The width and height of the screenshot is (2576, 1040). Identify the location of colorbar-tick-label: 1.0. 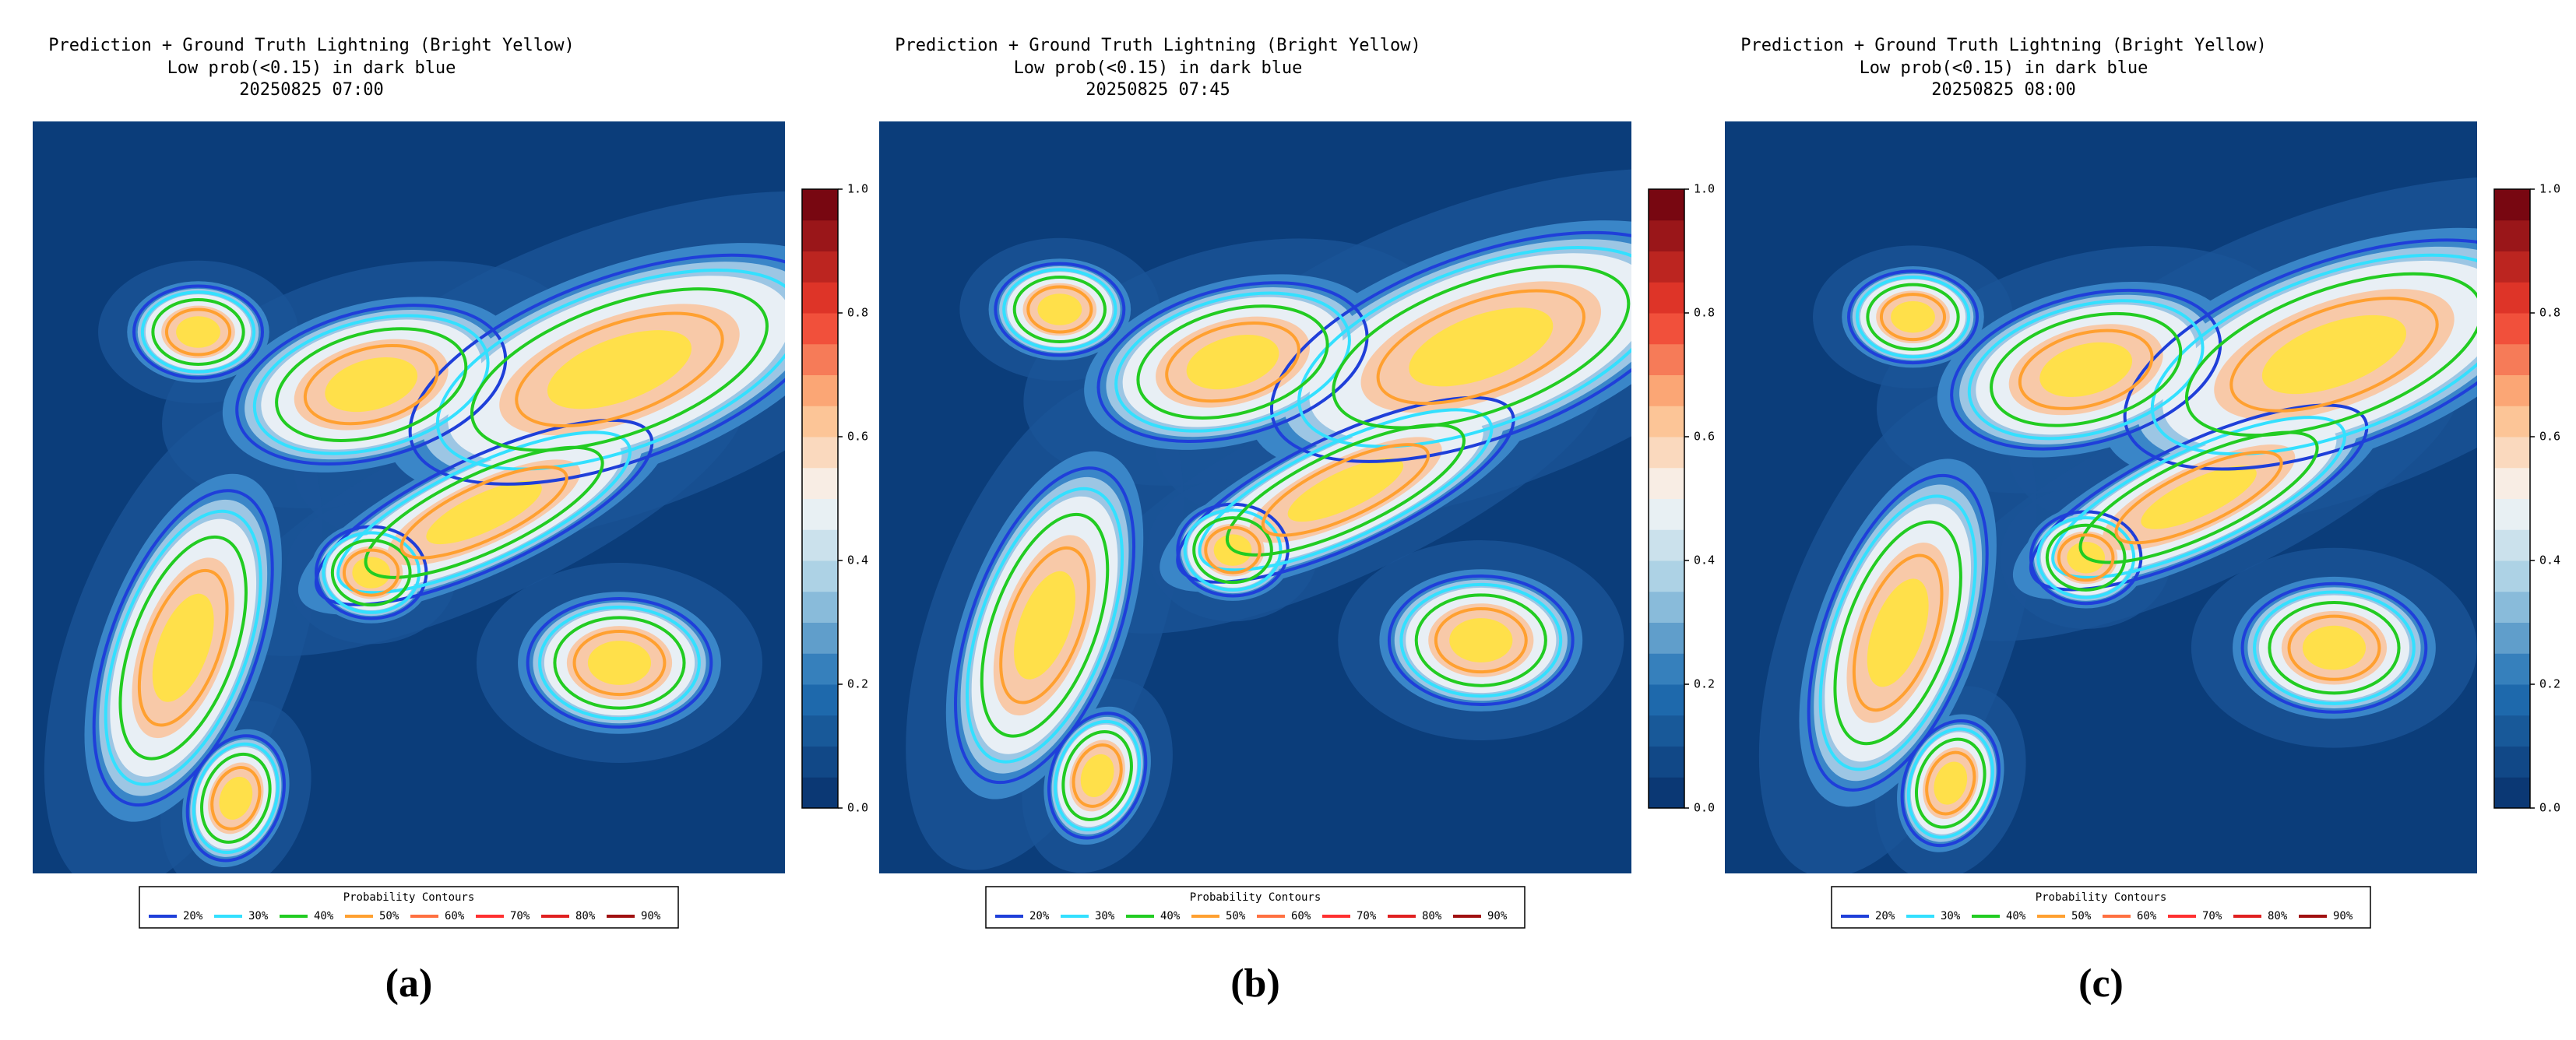
(857, 189).